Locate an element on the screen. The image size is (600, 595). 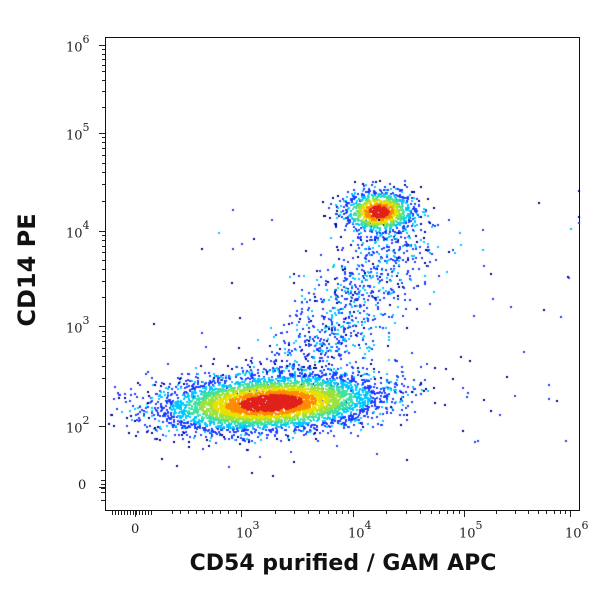
y-tick-label: 0 is located at coordinates (82, 485).